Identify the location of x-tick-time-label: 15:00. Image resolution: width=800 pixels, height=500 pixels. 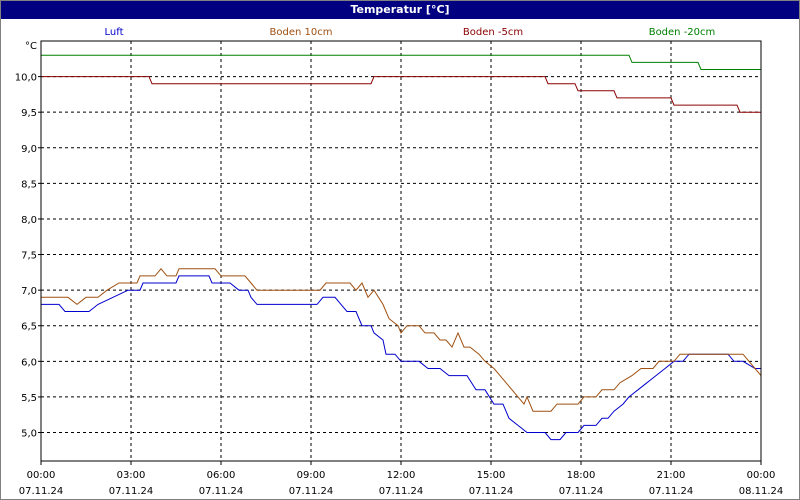
(491, 475).